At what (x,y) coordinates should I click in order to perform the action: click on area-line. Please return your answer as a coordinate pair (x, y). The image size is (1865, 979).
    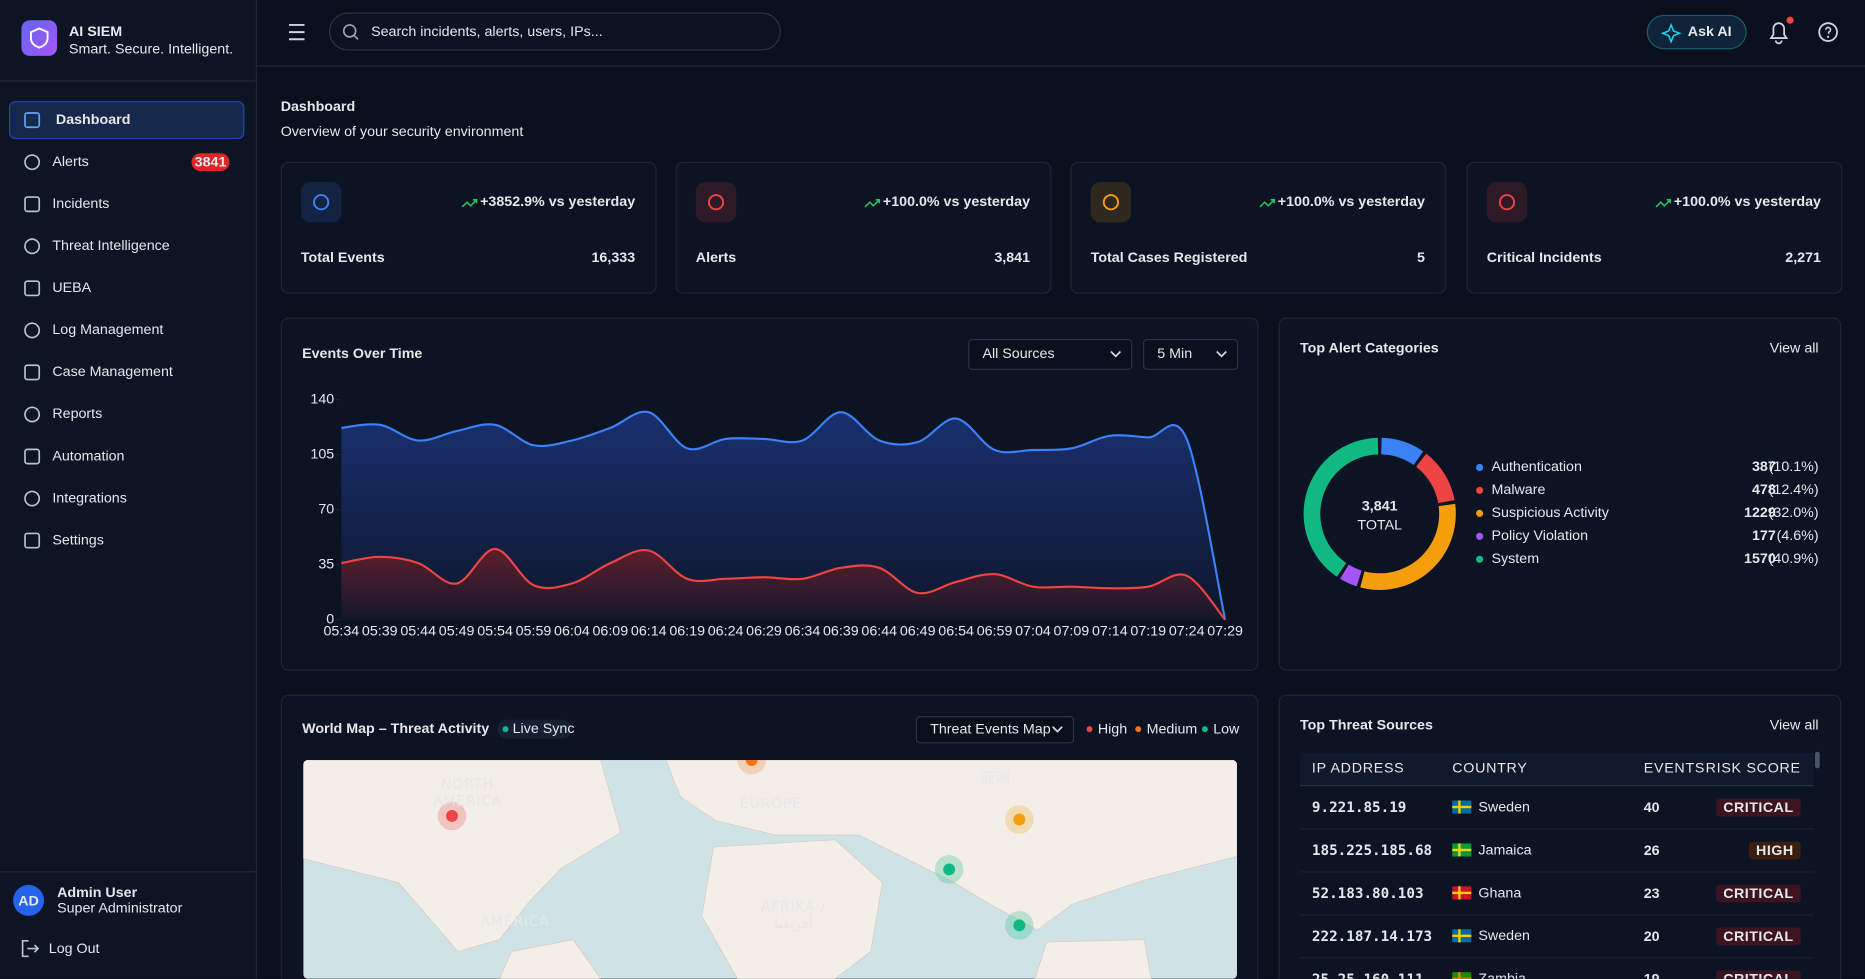
    Looking at the image, I should click on (784, 515).